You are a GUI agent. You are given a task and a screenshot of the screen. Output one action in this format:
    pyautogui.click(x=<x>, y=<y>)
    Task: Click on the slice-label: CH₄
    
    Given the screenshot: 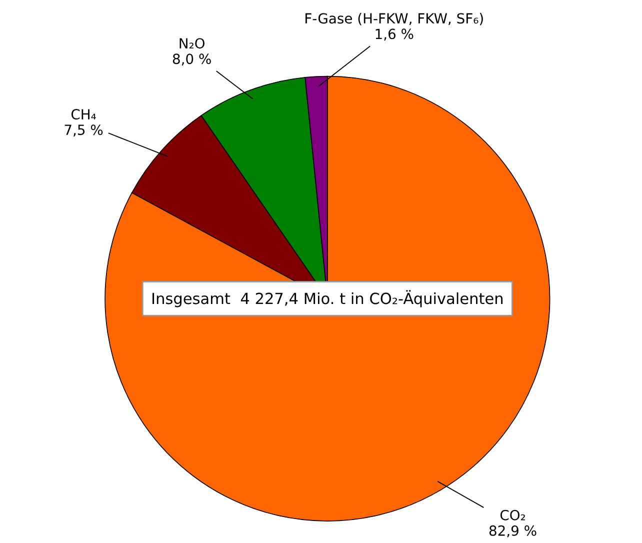 What is the action you would take?
    pyautogui.click(x=83, y=114)
    